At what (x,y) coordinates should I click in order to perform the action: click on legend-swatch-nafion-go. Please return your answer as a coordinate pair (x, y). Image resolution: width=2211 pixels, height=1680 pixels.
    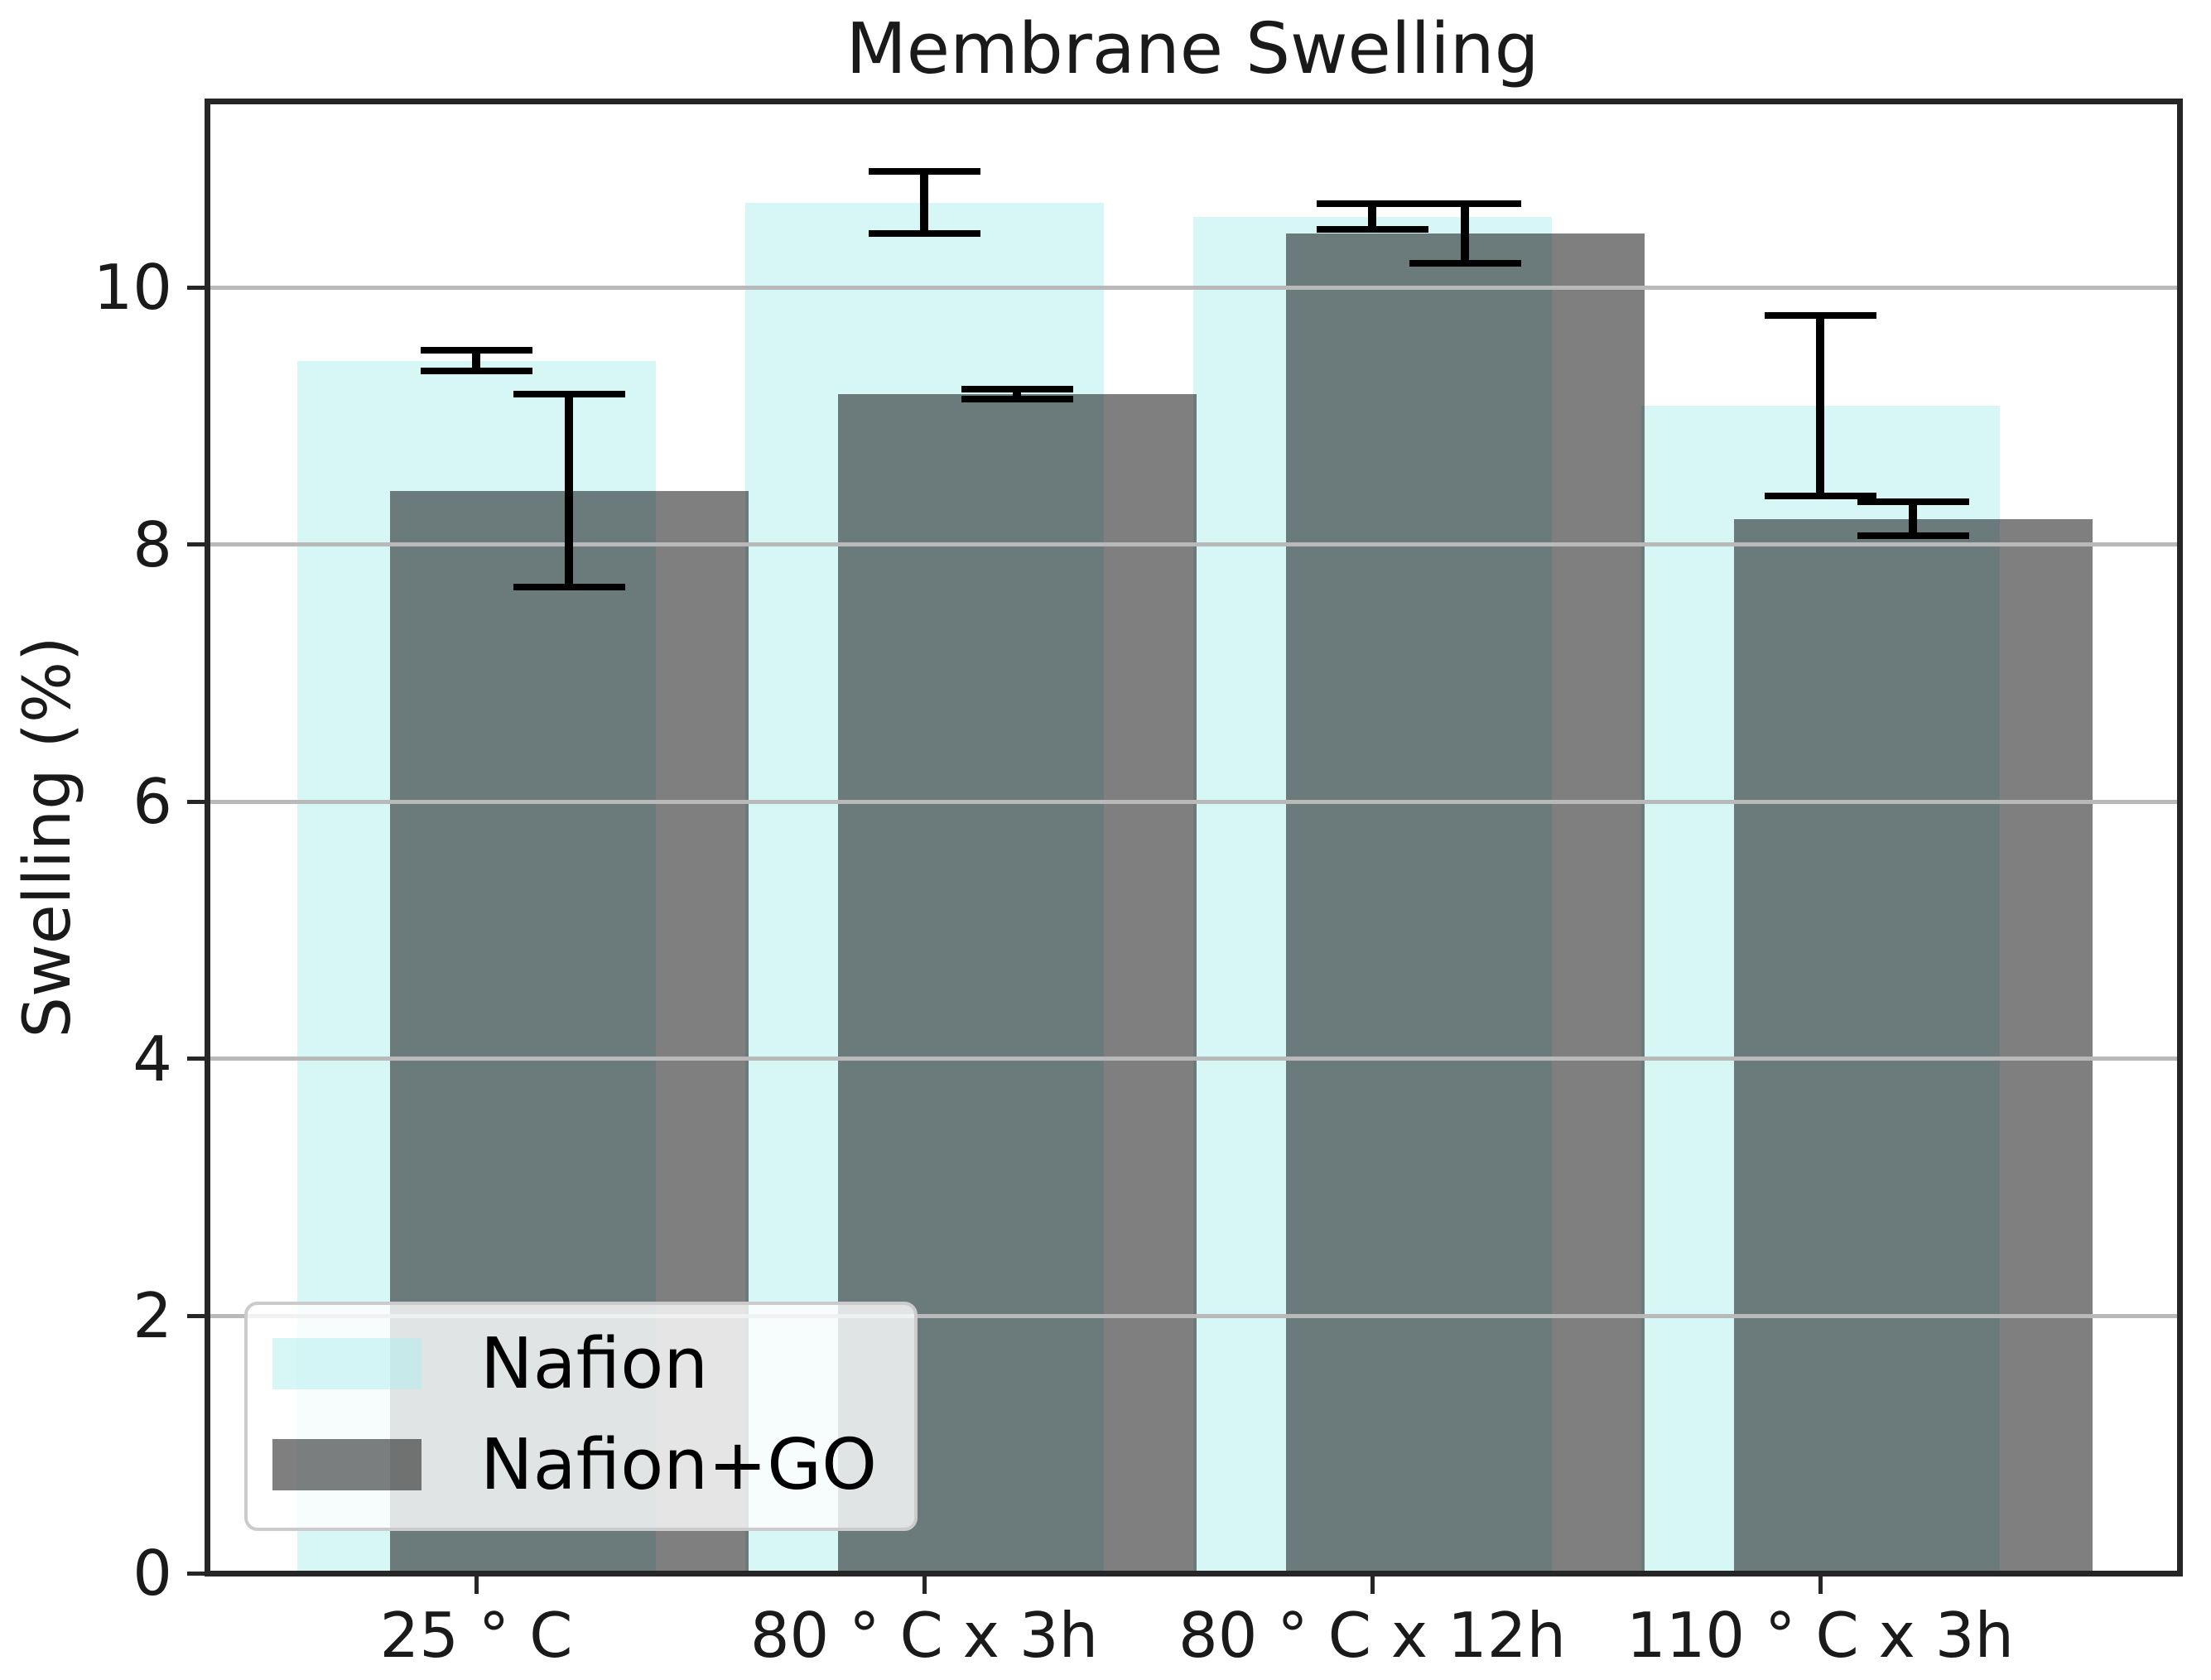
    Looking at the image, I should click on (346, 1464).